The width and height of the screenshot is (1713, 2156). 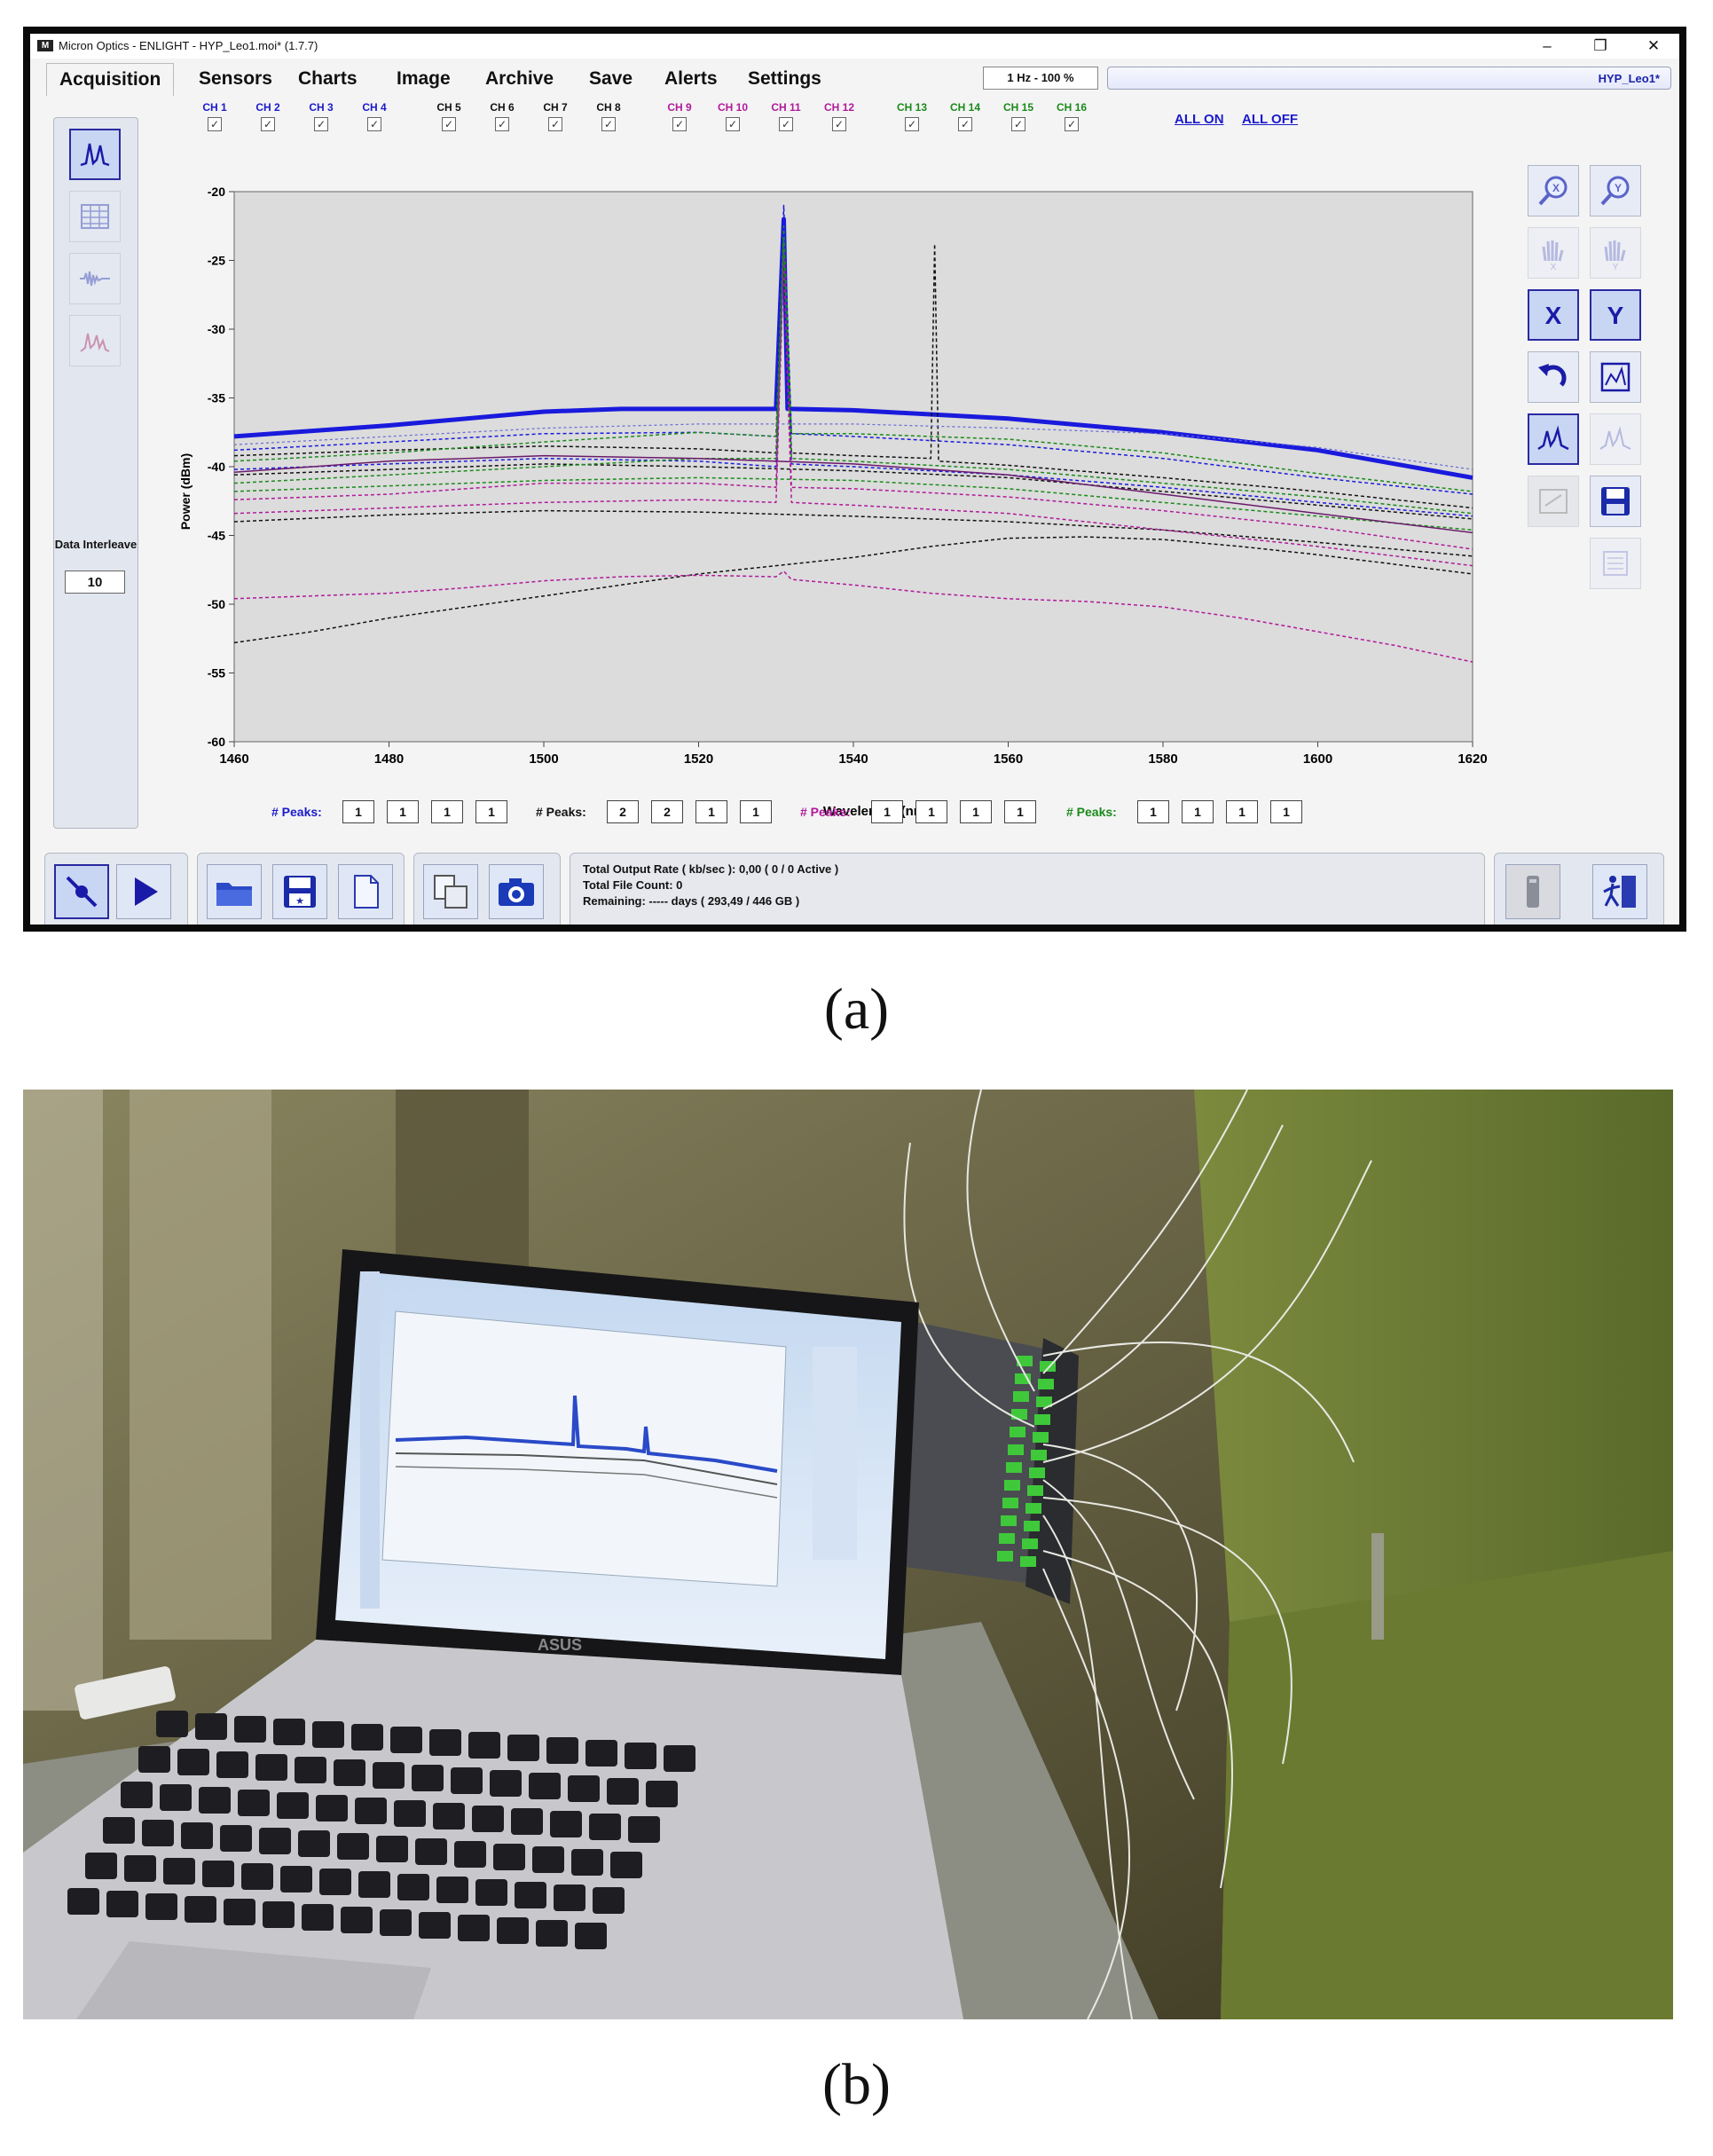 What do you see at coordinates (81, 892) in the screenshot?
I see `disconnect-button` at bounding box center [81, 892].